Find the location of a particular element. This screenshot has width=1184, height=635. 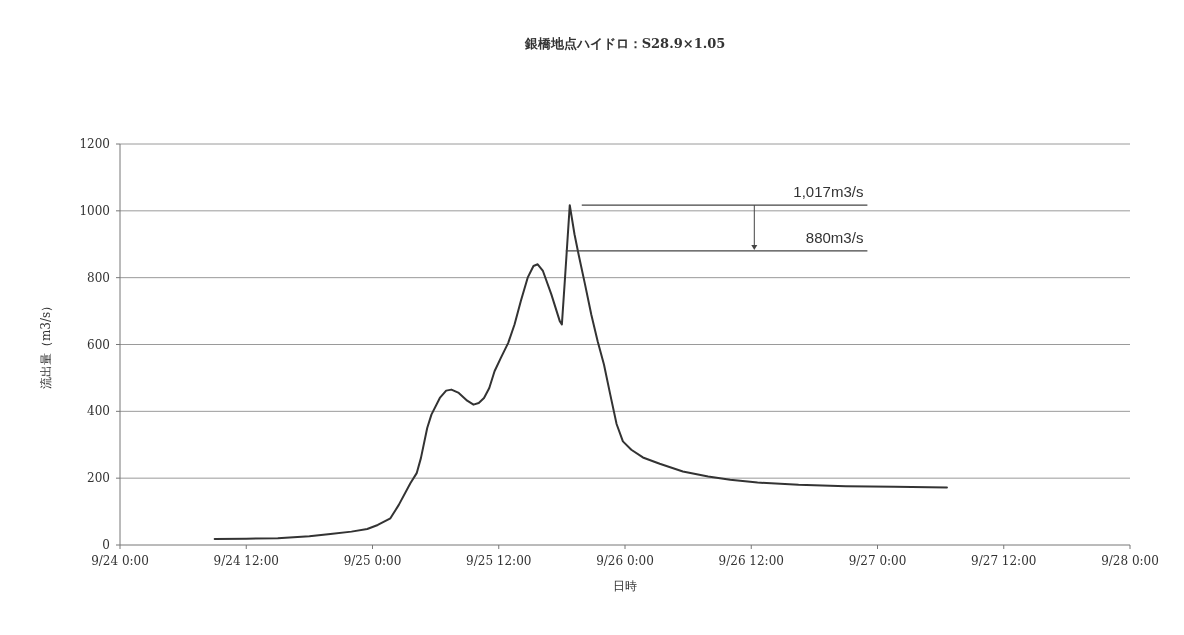

y-tick-label: 400 is located at coordinates (98, 411).